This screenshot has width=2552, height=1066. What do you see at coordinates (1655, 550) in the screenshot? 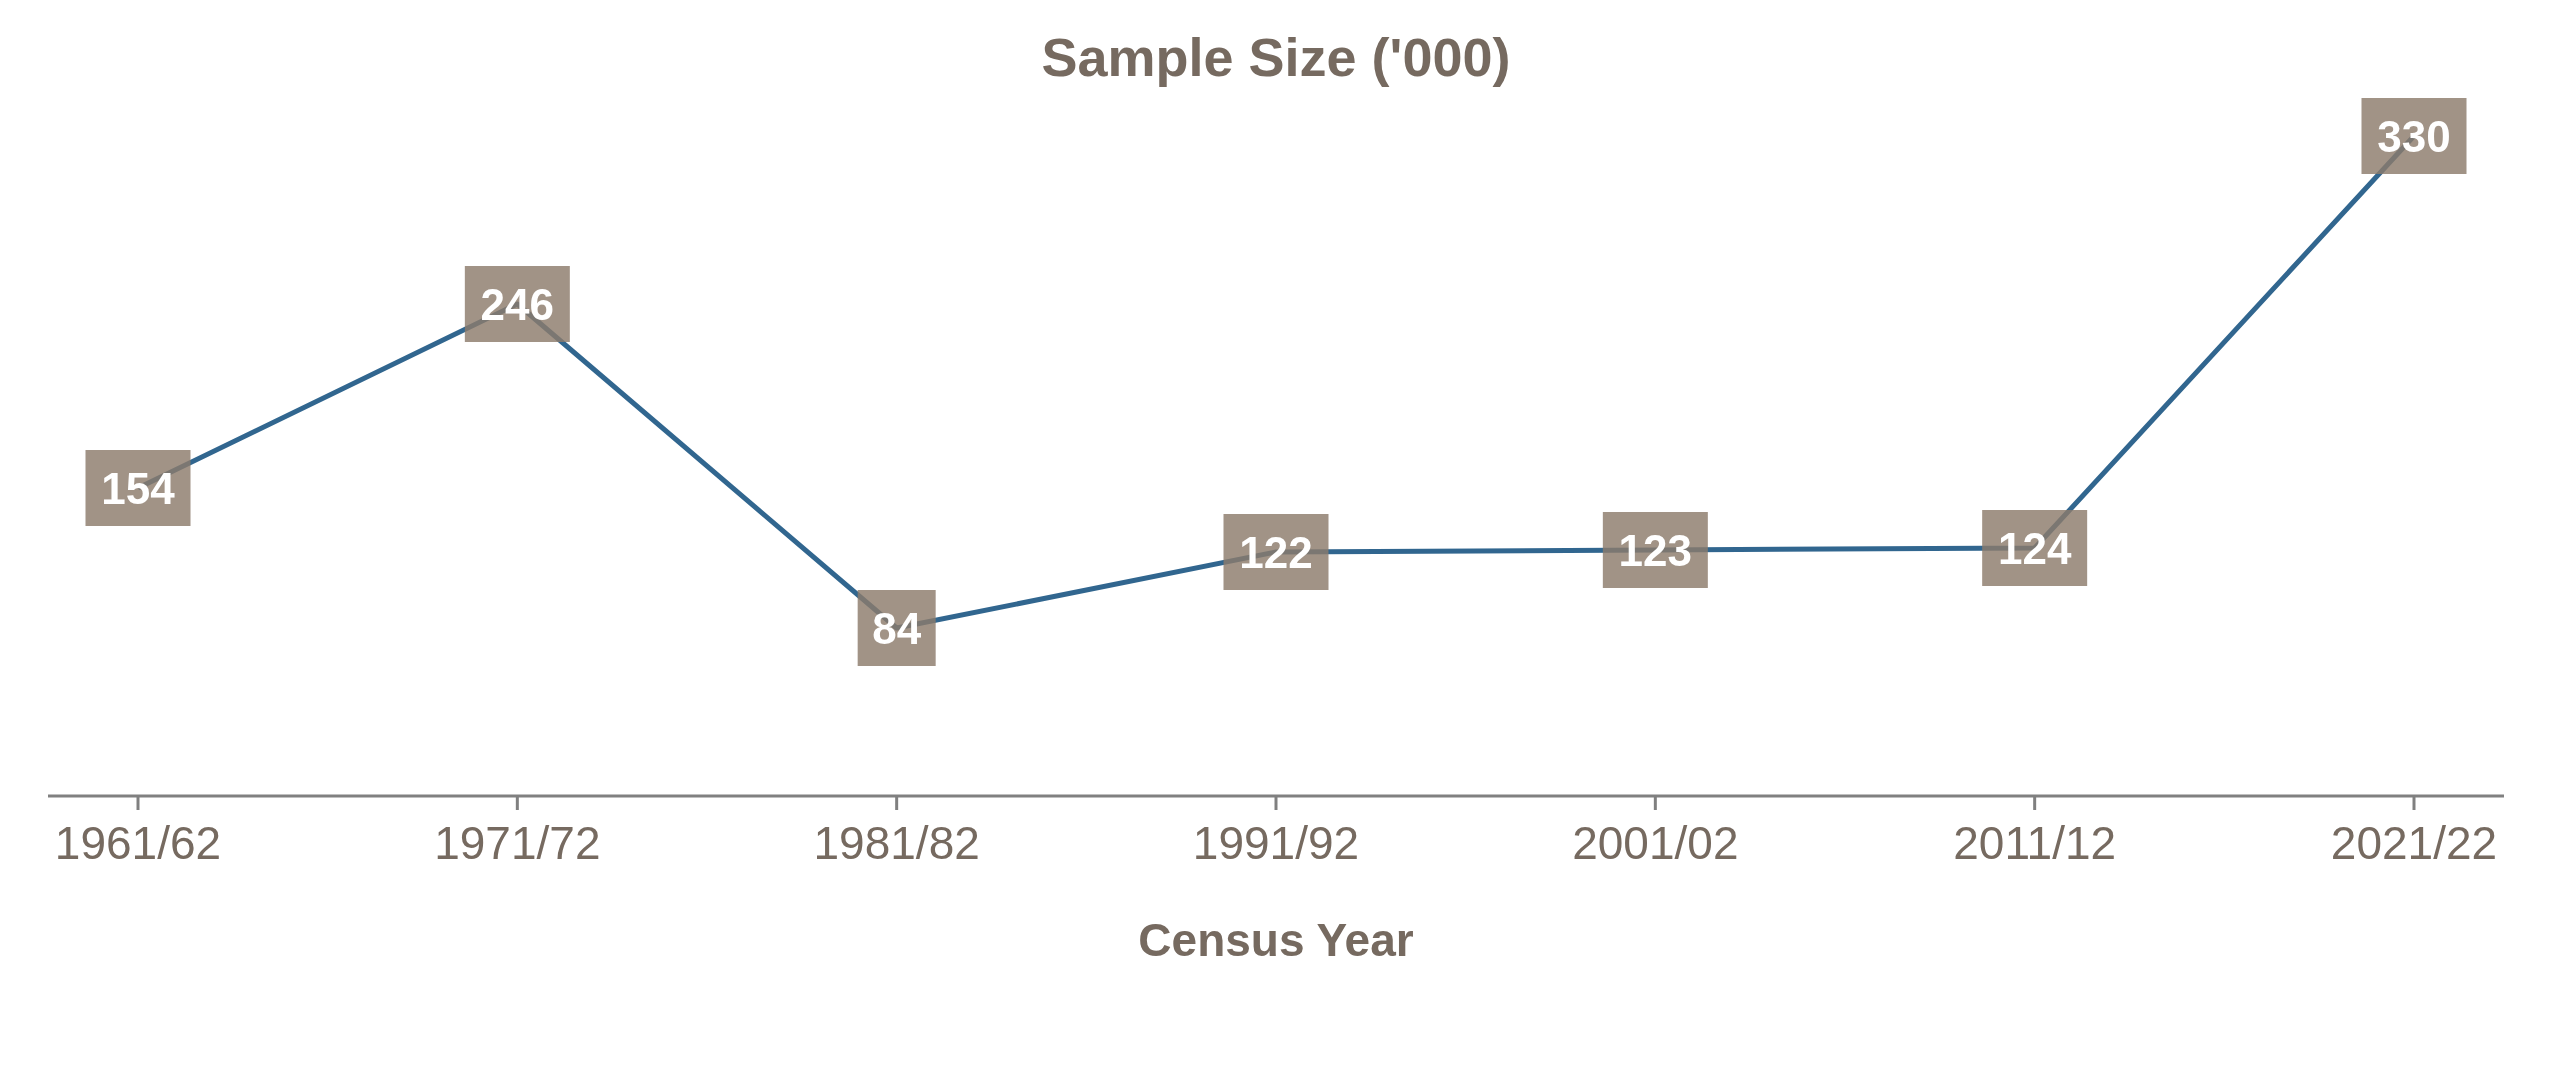
I see `data-label: 123` at bounding box center [1655, 550].